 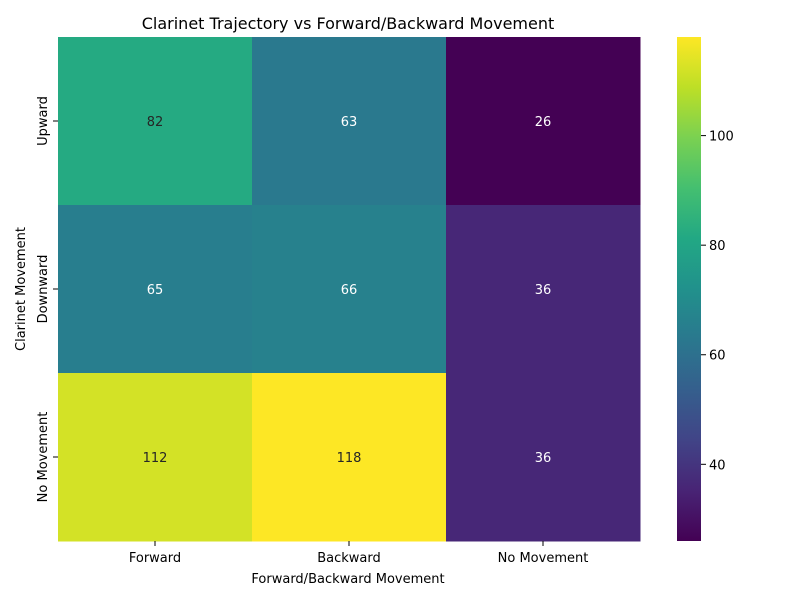 I want to click on colorbar-tick-label: 60, so click(x=717, y=356).